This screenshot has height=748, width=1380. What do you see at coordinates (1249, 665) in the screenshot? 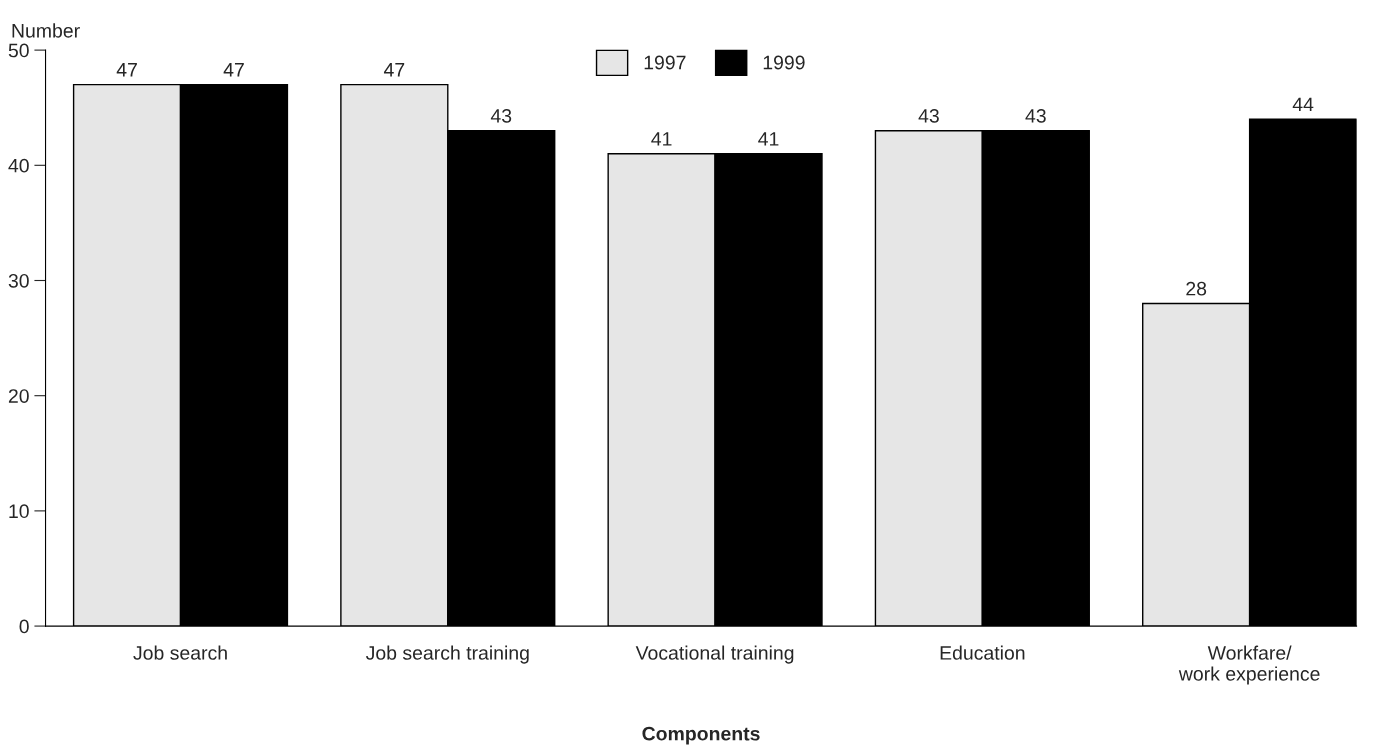
I see `x-tick-label: Workfare/ work experience` at bounding box center [1249, 665].